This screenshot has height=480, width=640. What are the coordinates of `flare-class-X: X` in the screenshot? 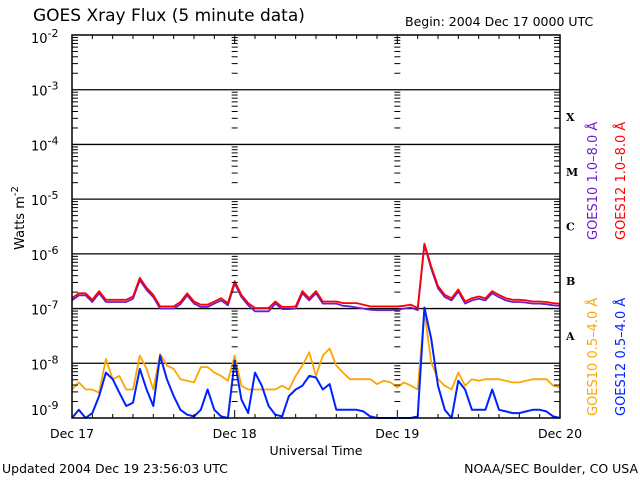 It's located at (570, 117).